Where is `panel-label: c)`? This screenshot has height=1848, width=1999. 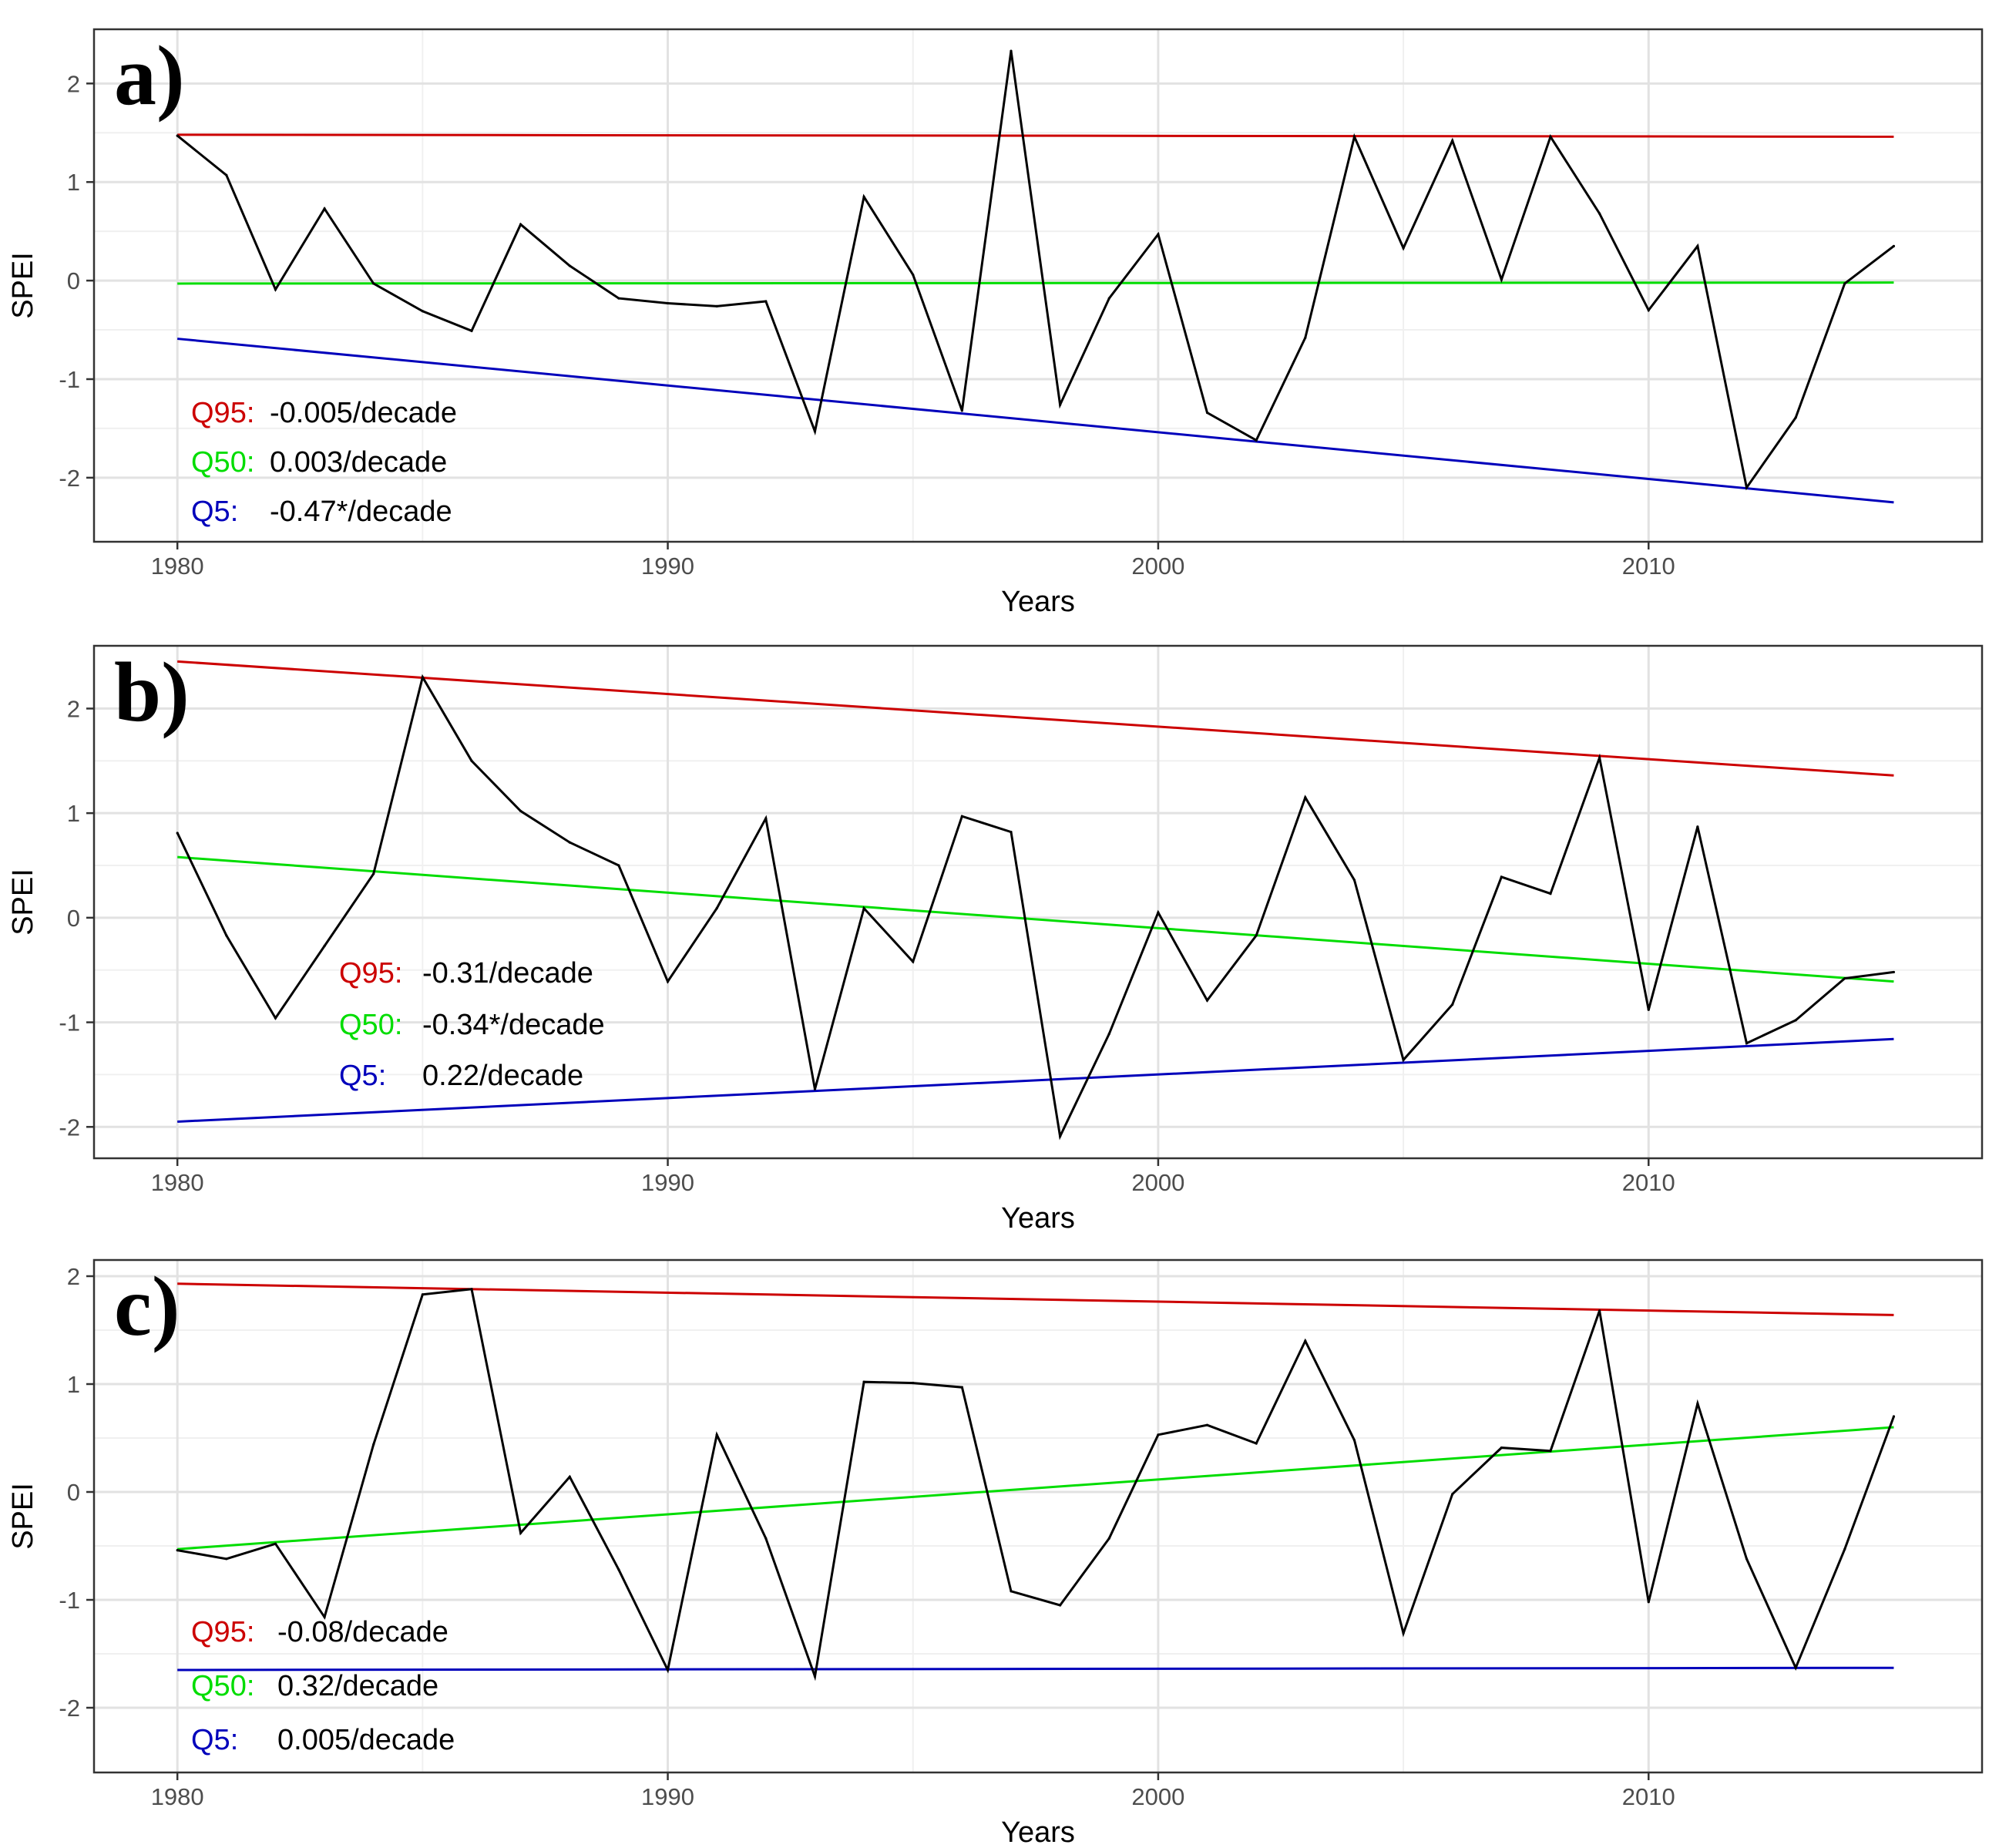
panel-label: c) is located at coordinates (147, 1306).